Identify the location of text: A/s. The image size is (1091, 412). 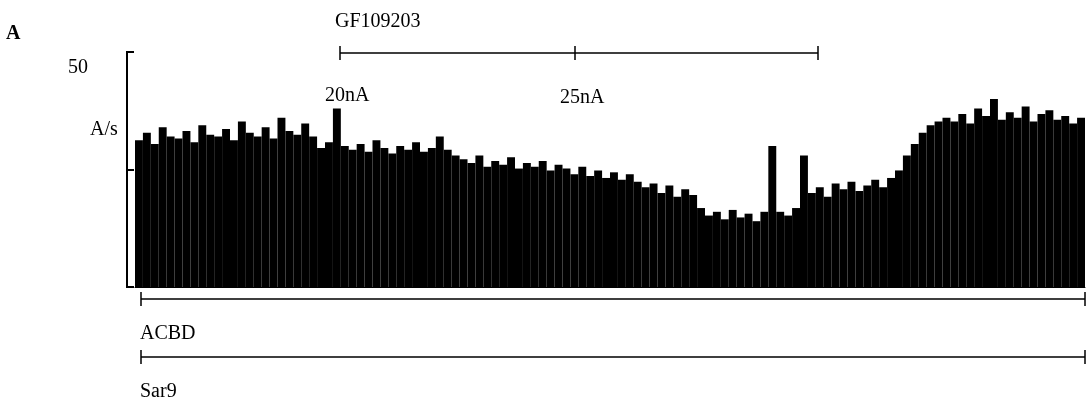
(104, 128).